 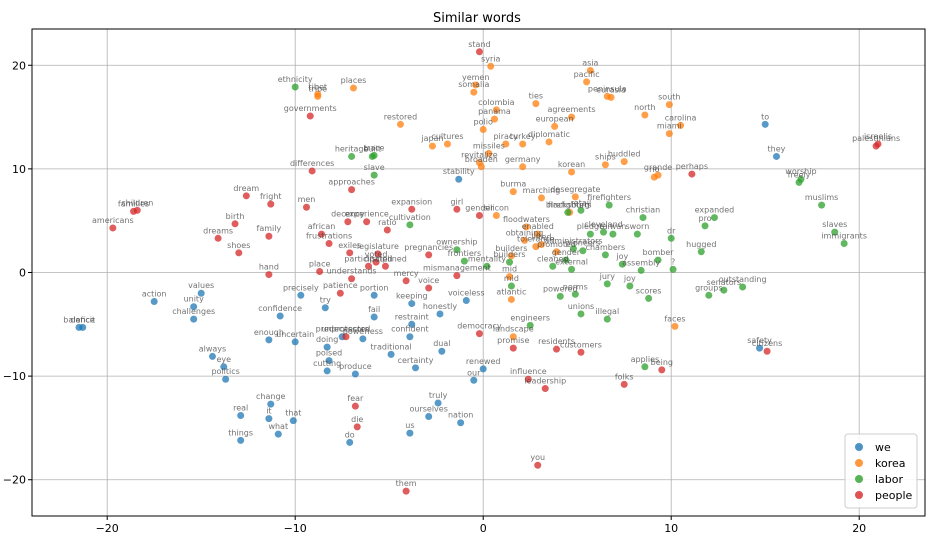 I want to click on point-label: produce, so click(x=355, y=366).